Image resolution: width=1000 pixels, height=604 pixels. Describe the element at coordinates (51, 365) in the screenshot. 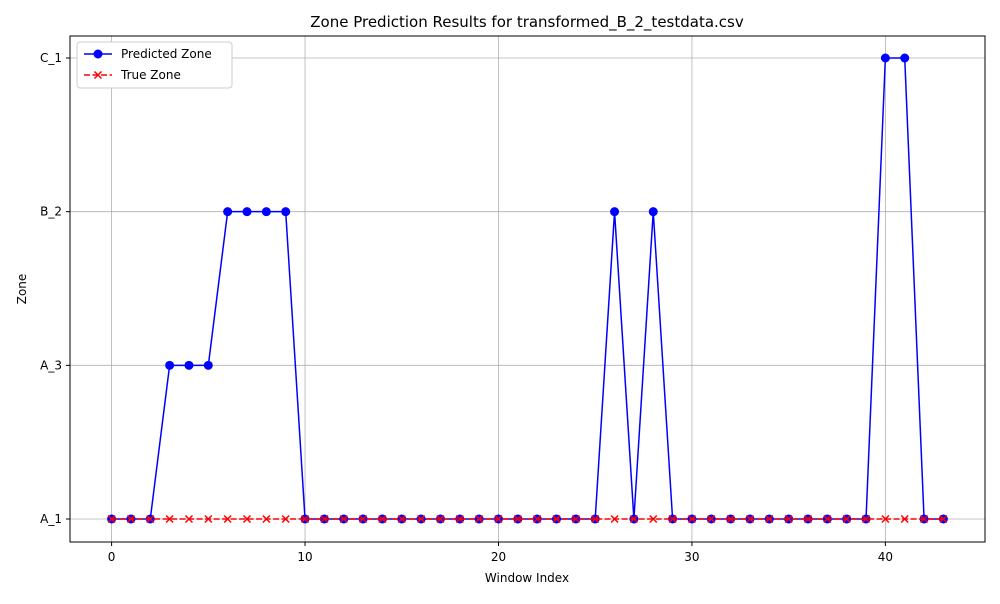

I see `y-tick-label: A_3` at that location.